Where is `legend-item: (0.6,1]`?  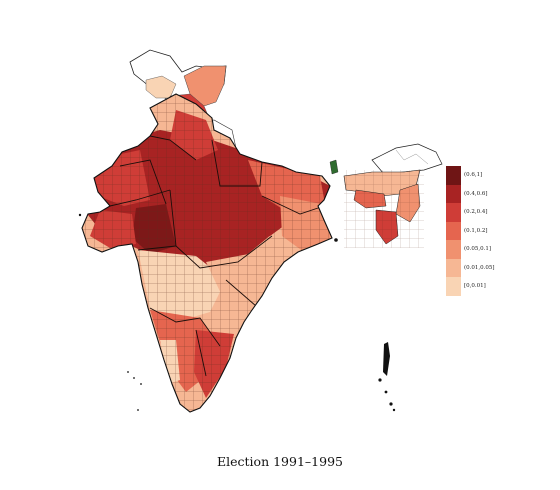
legend-item: (0.6,1] is located at coordinates (476, 175).